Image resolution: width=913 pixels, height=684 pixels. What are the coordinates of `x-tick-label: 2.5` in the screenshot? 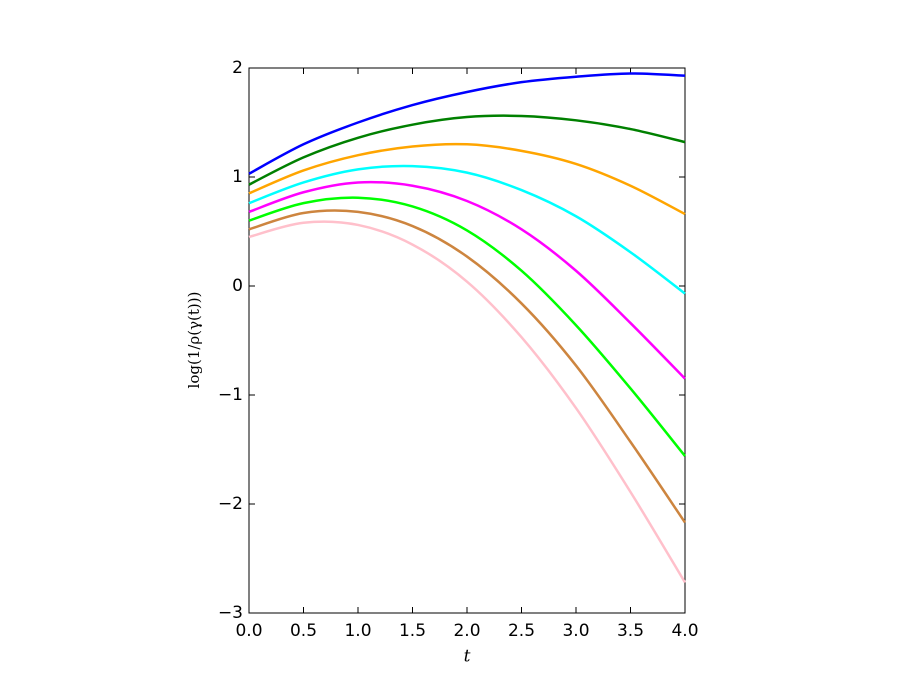 It's located at (521, 631).